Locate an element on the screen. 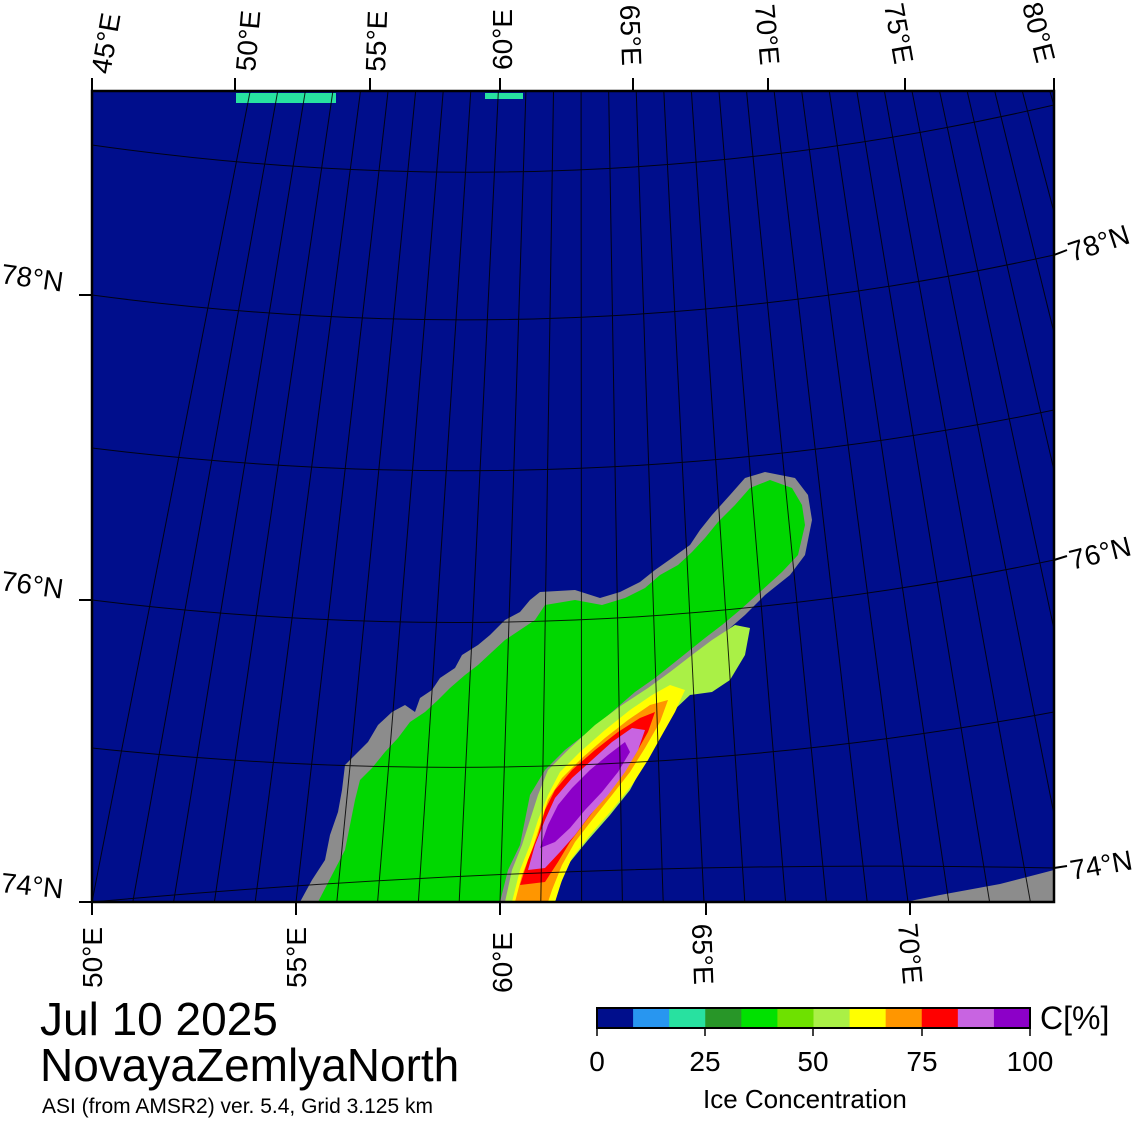  parallel-79N is located at coordinates (573, 138).